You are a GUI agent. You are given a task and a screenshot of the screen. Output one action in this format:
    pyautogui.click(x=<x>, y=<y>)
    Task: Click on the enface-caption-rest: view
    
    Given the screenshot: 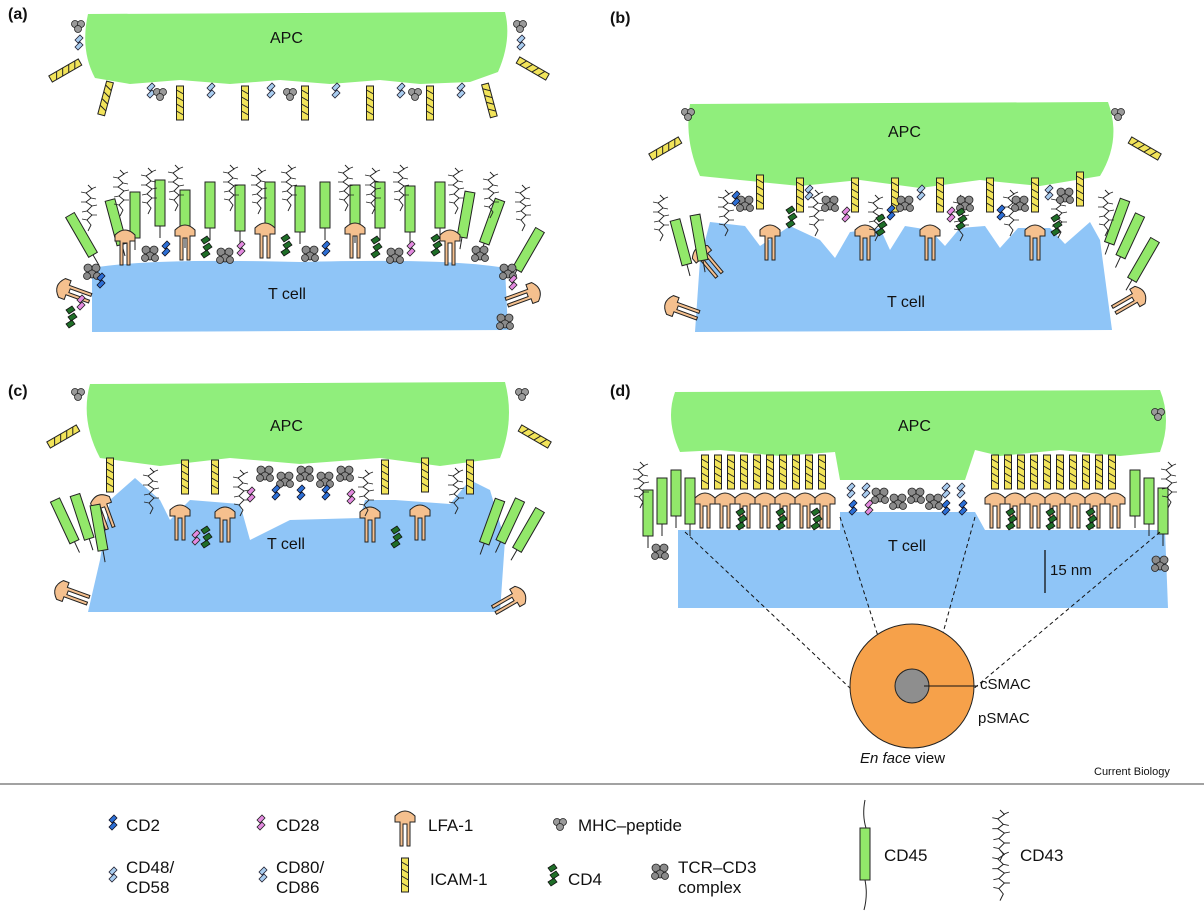 What is the action you would take?
    pyautogui.click(x=928, y=758)
    